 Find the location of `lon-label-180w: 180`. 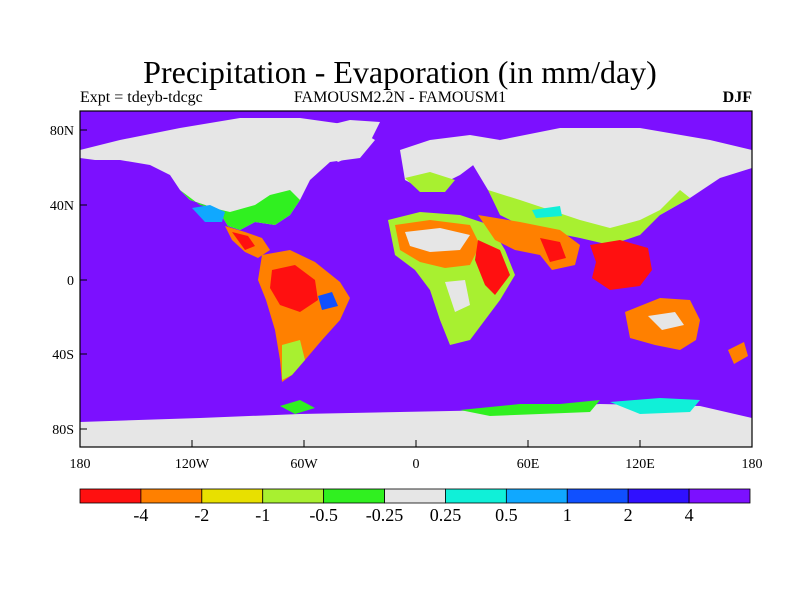

lon-label-180w: 180 is located at coordinates (80, 464).